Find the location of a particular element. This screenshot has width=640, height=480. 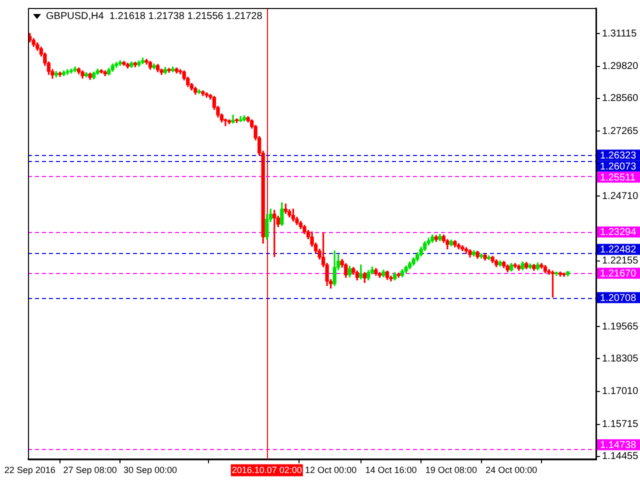

y-tick-label: 1.29820 is located at coordinates (620, 66).